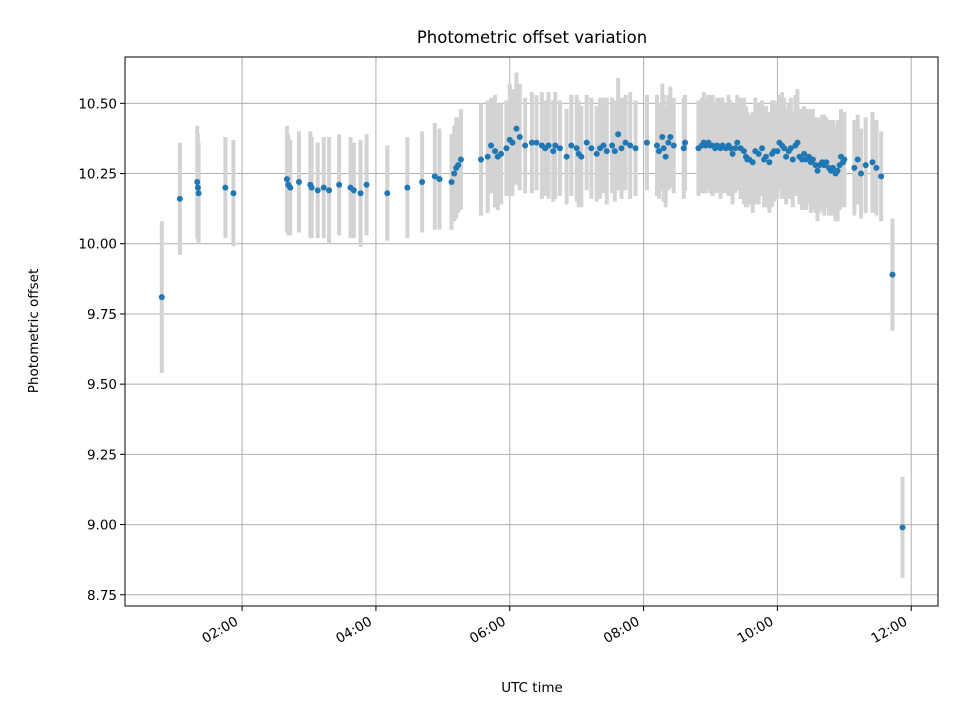 The height and width of the screenshot is (720, 960). I want to click on y-tick-label: 10.00, so click(97, 245).